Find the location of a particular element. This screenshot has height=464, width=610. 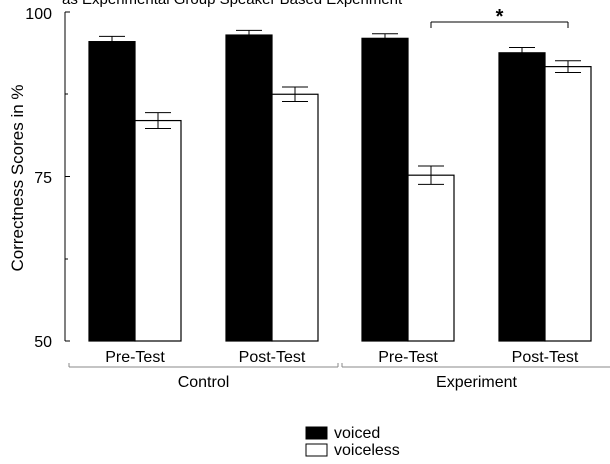

legend-label-voiceless: voiceless is located at coordinates (367, 450).